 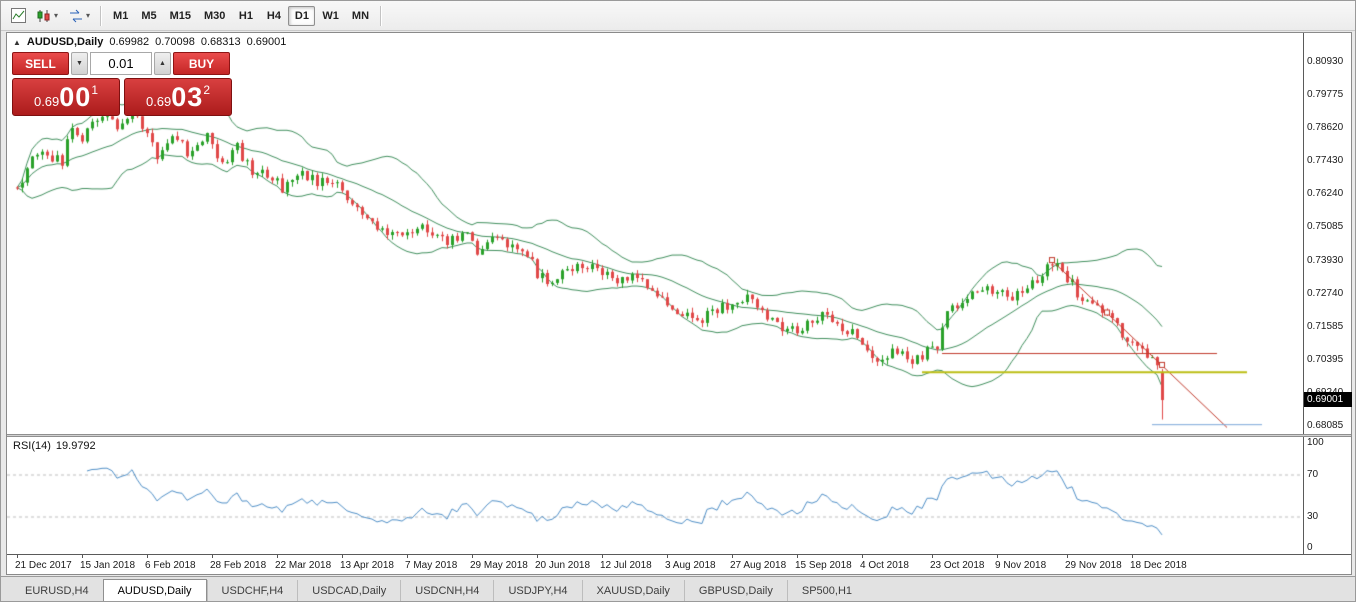 What do you see at coordinates (431, 565) in the screenshot?
I see `time-axis-label: 7 May 2018` at bounding box center [431, 565].